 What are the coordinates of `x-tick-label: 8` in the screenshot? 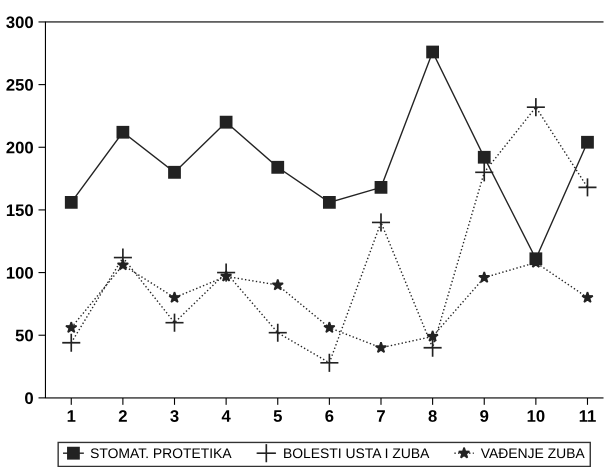 It's located at (432, 416).